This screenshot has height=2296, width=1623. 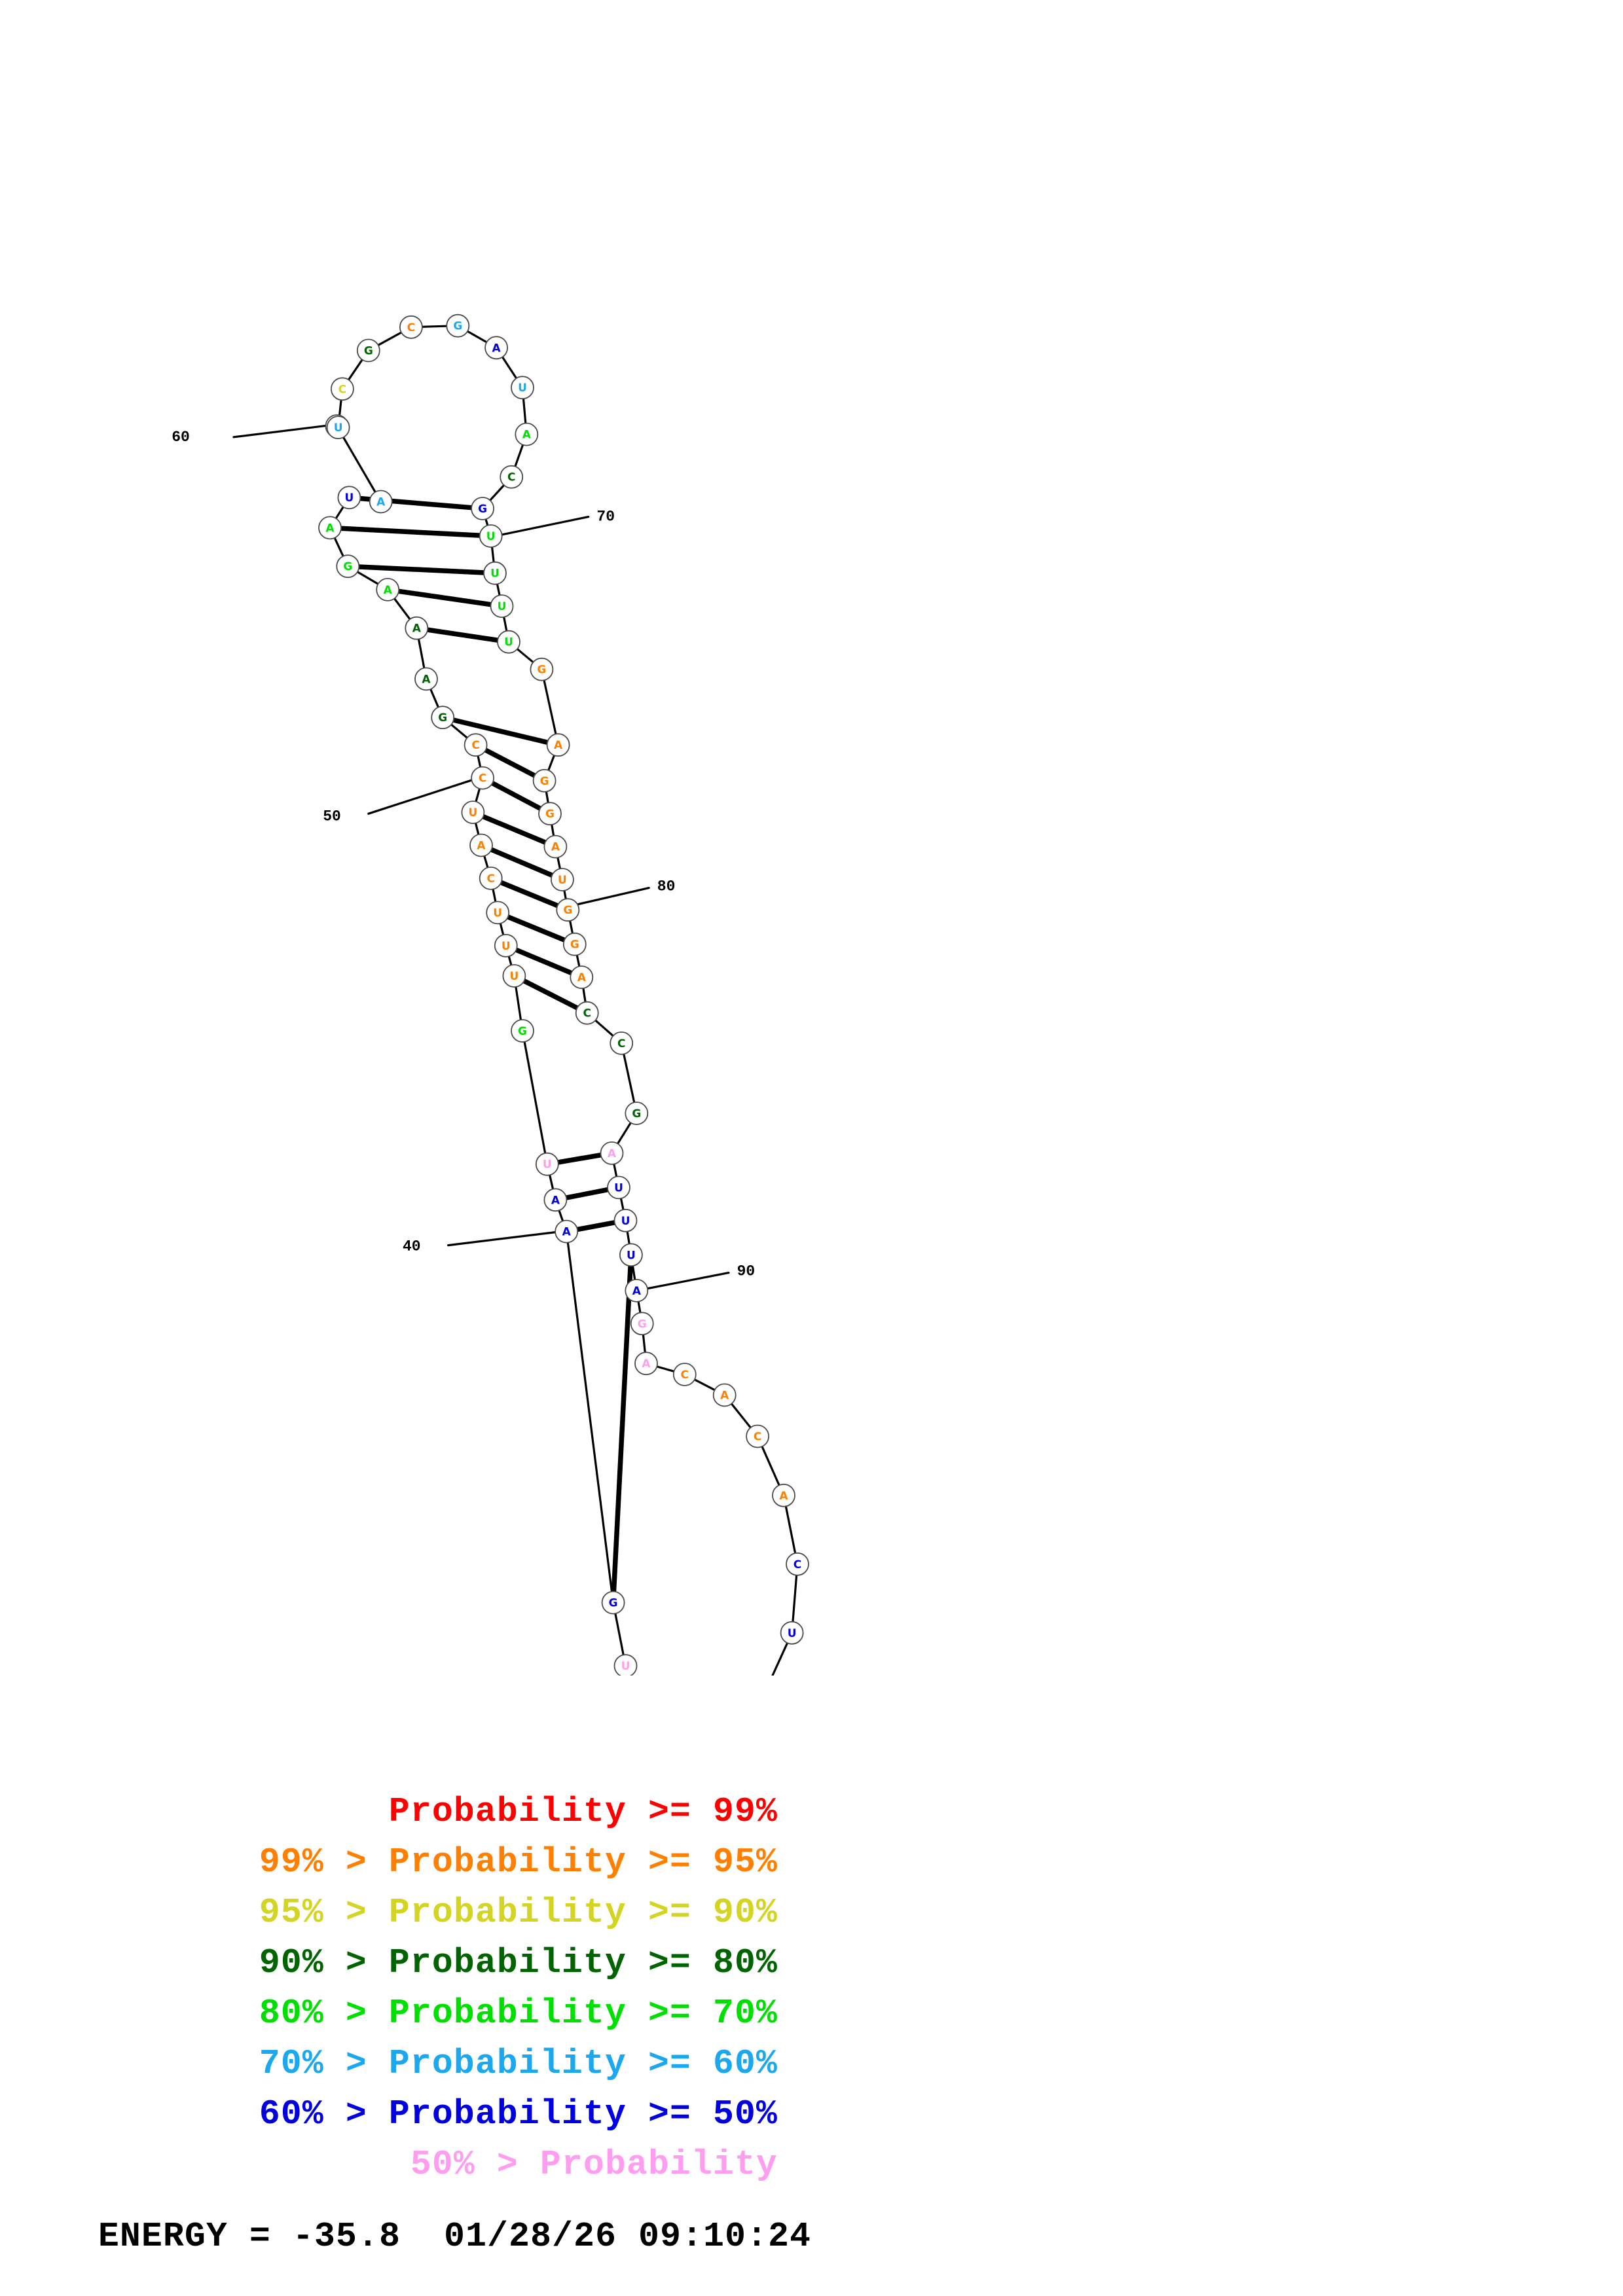 What do you see at coordinates (811, 1811) in the screenshot?
I see `legend-row: Probability >= 99%` at bounding box center [811, 1811].